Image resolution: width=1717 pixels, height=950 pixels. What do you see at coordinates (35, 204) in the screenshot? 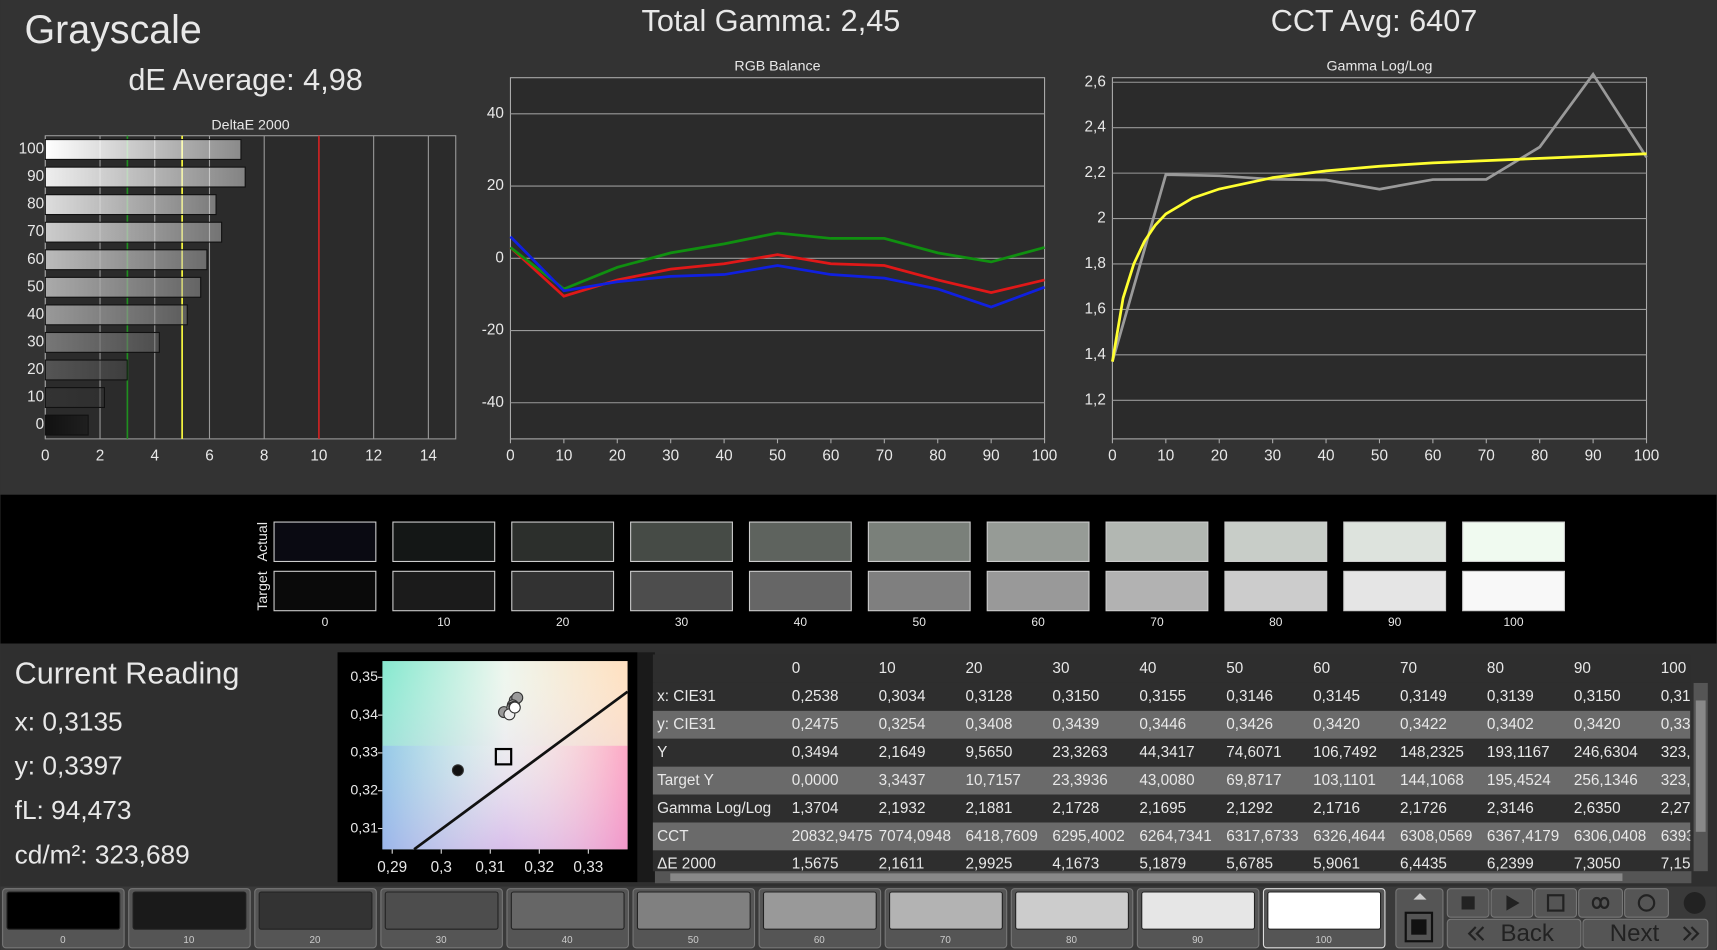
I see `y-tick-label: 80` at bounding box center [35, 204].